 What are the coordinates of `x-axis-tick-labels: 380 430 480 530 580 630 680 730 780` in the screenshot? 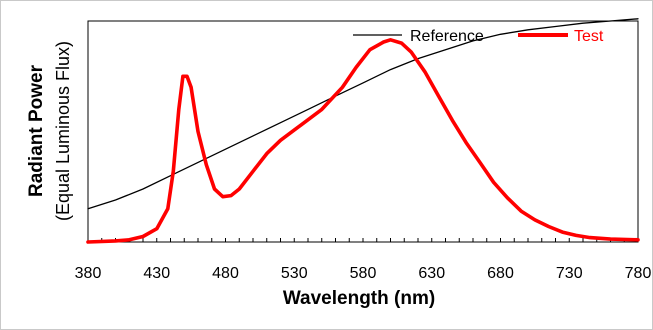 It's located at (363, 273).